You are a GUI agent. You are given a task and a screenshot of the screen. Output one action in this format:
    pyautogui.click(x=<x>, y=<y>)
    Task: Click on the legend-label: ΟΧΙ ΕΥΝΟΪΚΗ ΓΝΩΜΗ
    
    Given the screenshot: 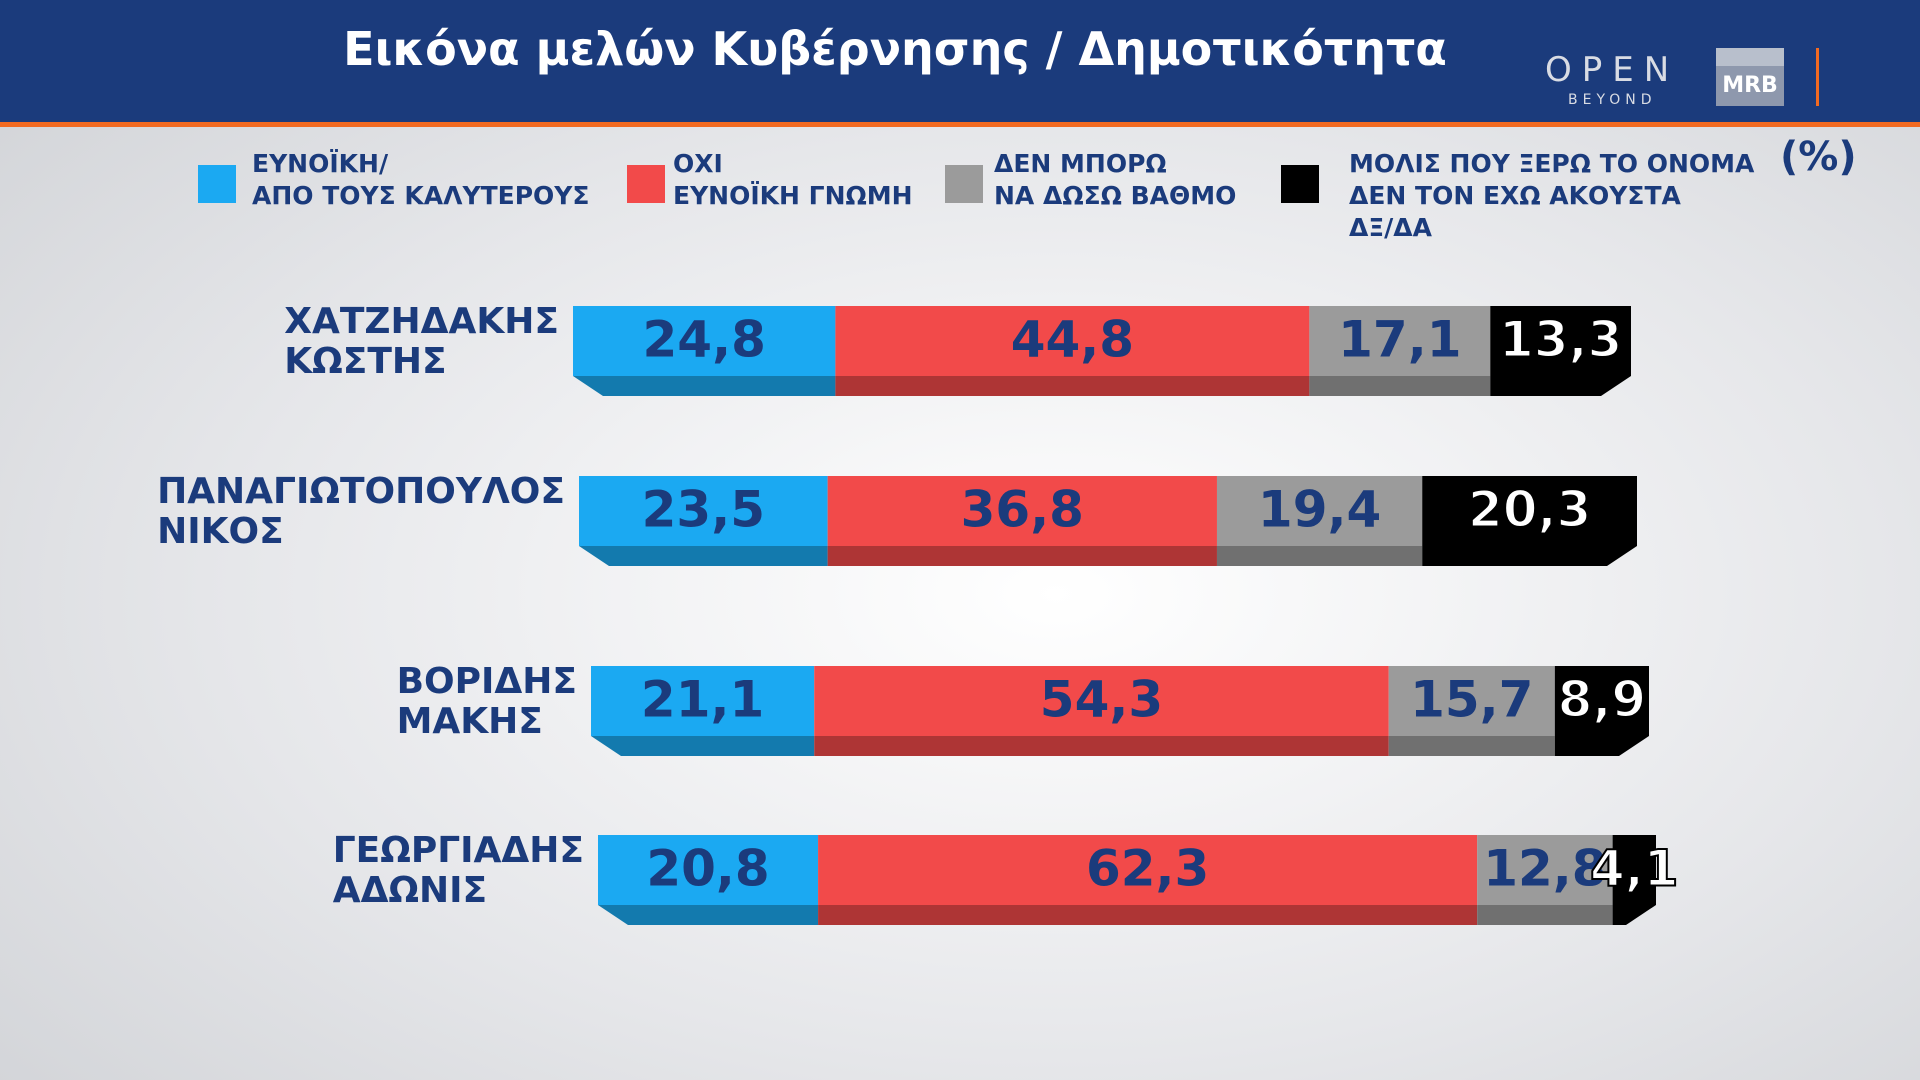 What is the action you would take?
    pyautogui.click(x=793, y=179)
    